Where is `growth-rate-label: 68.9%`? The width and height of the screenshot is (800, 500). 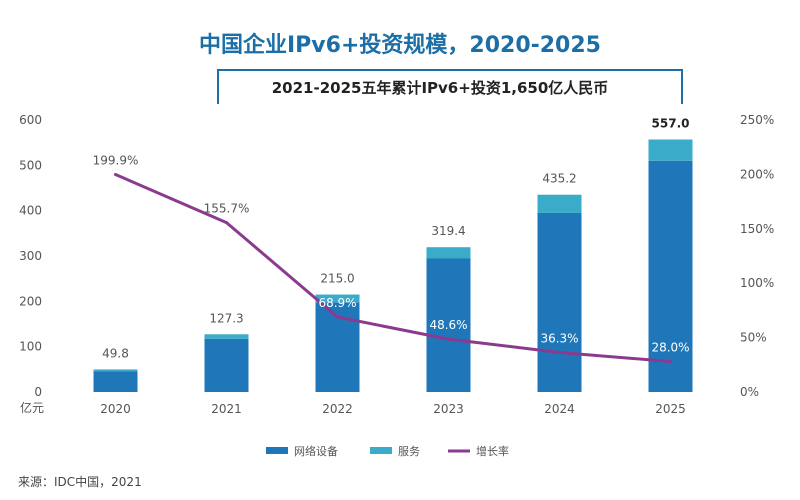
growth-rate-label: 68.9% is located at coordinates (337, 303).